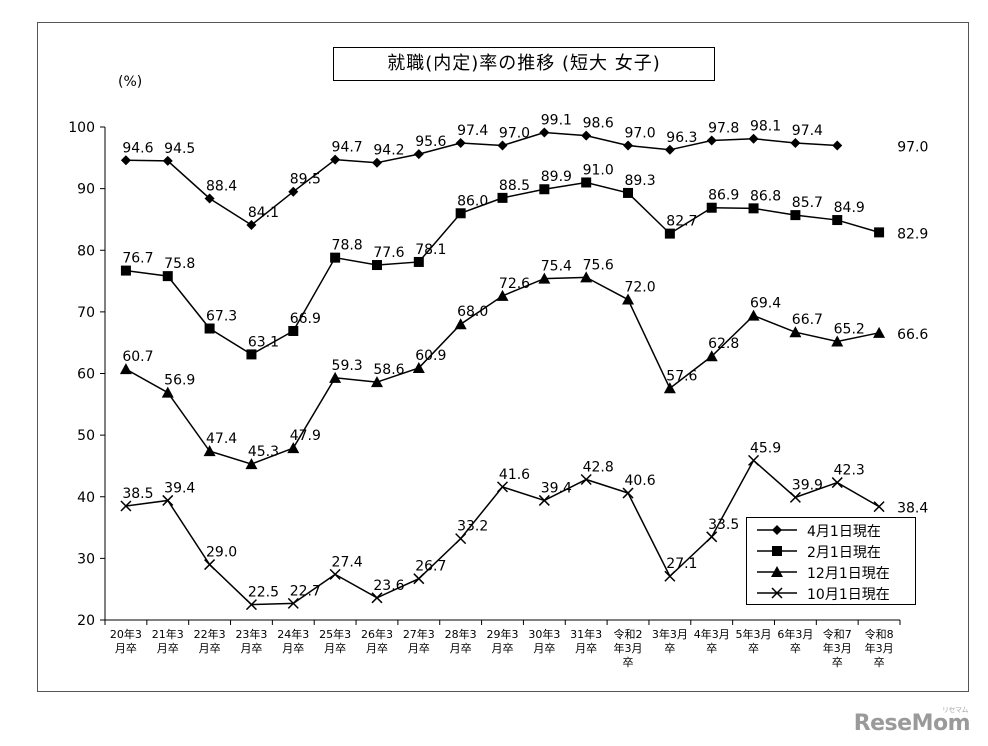  What do you see at coordinates (514, 475) in the screenshot?
I see `data-label: 41.6` at bounding box center [514, 475].